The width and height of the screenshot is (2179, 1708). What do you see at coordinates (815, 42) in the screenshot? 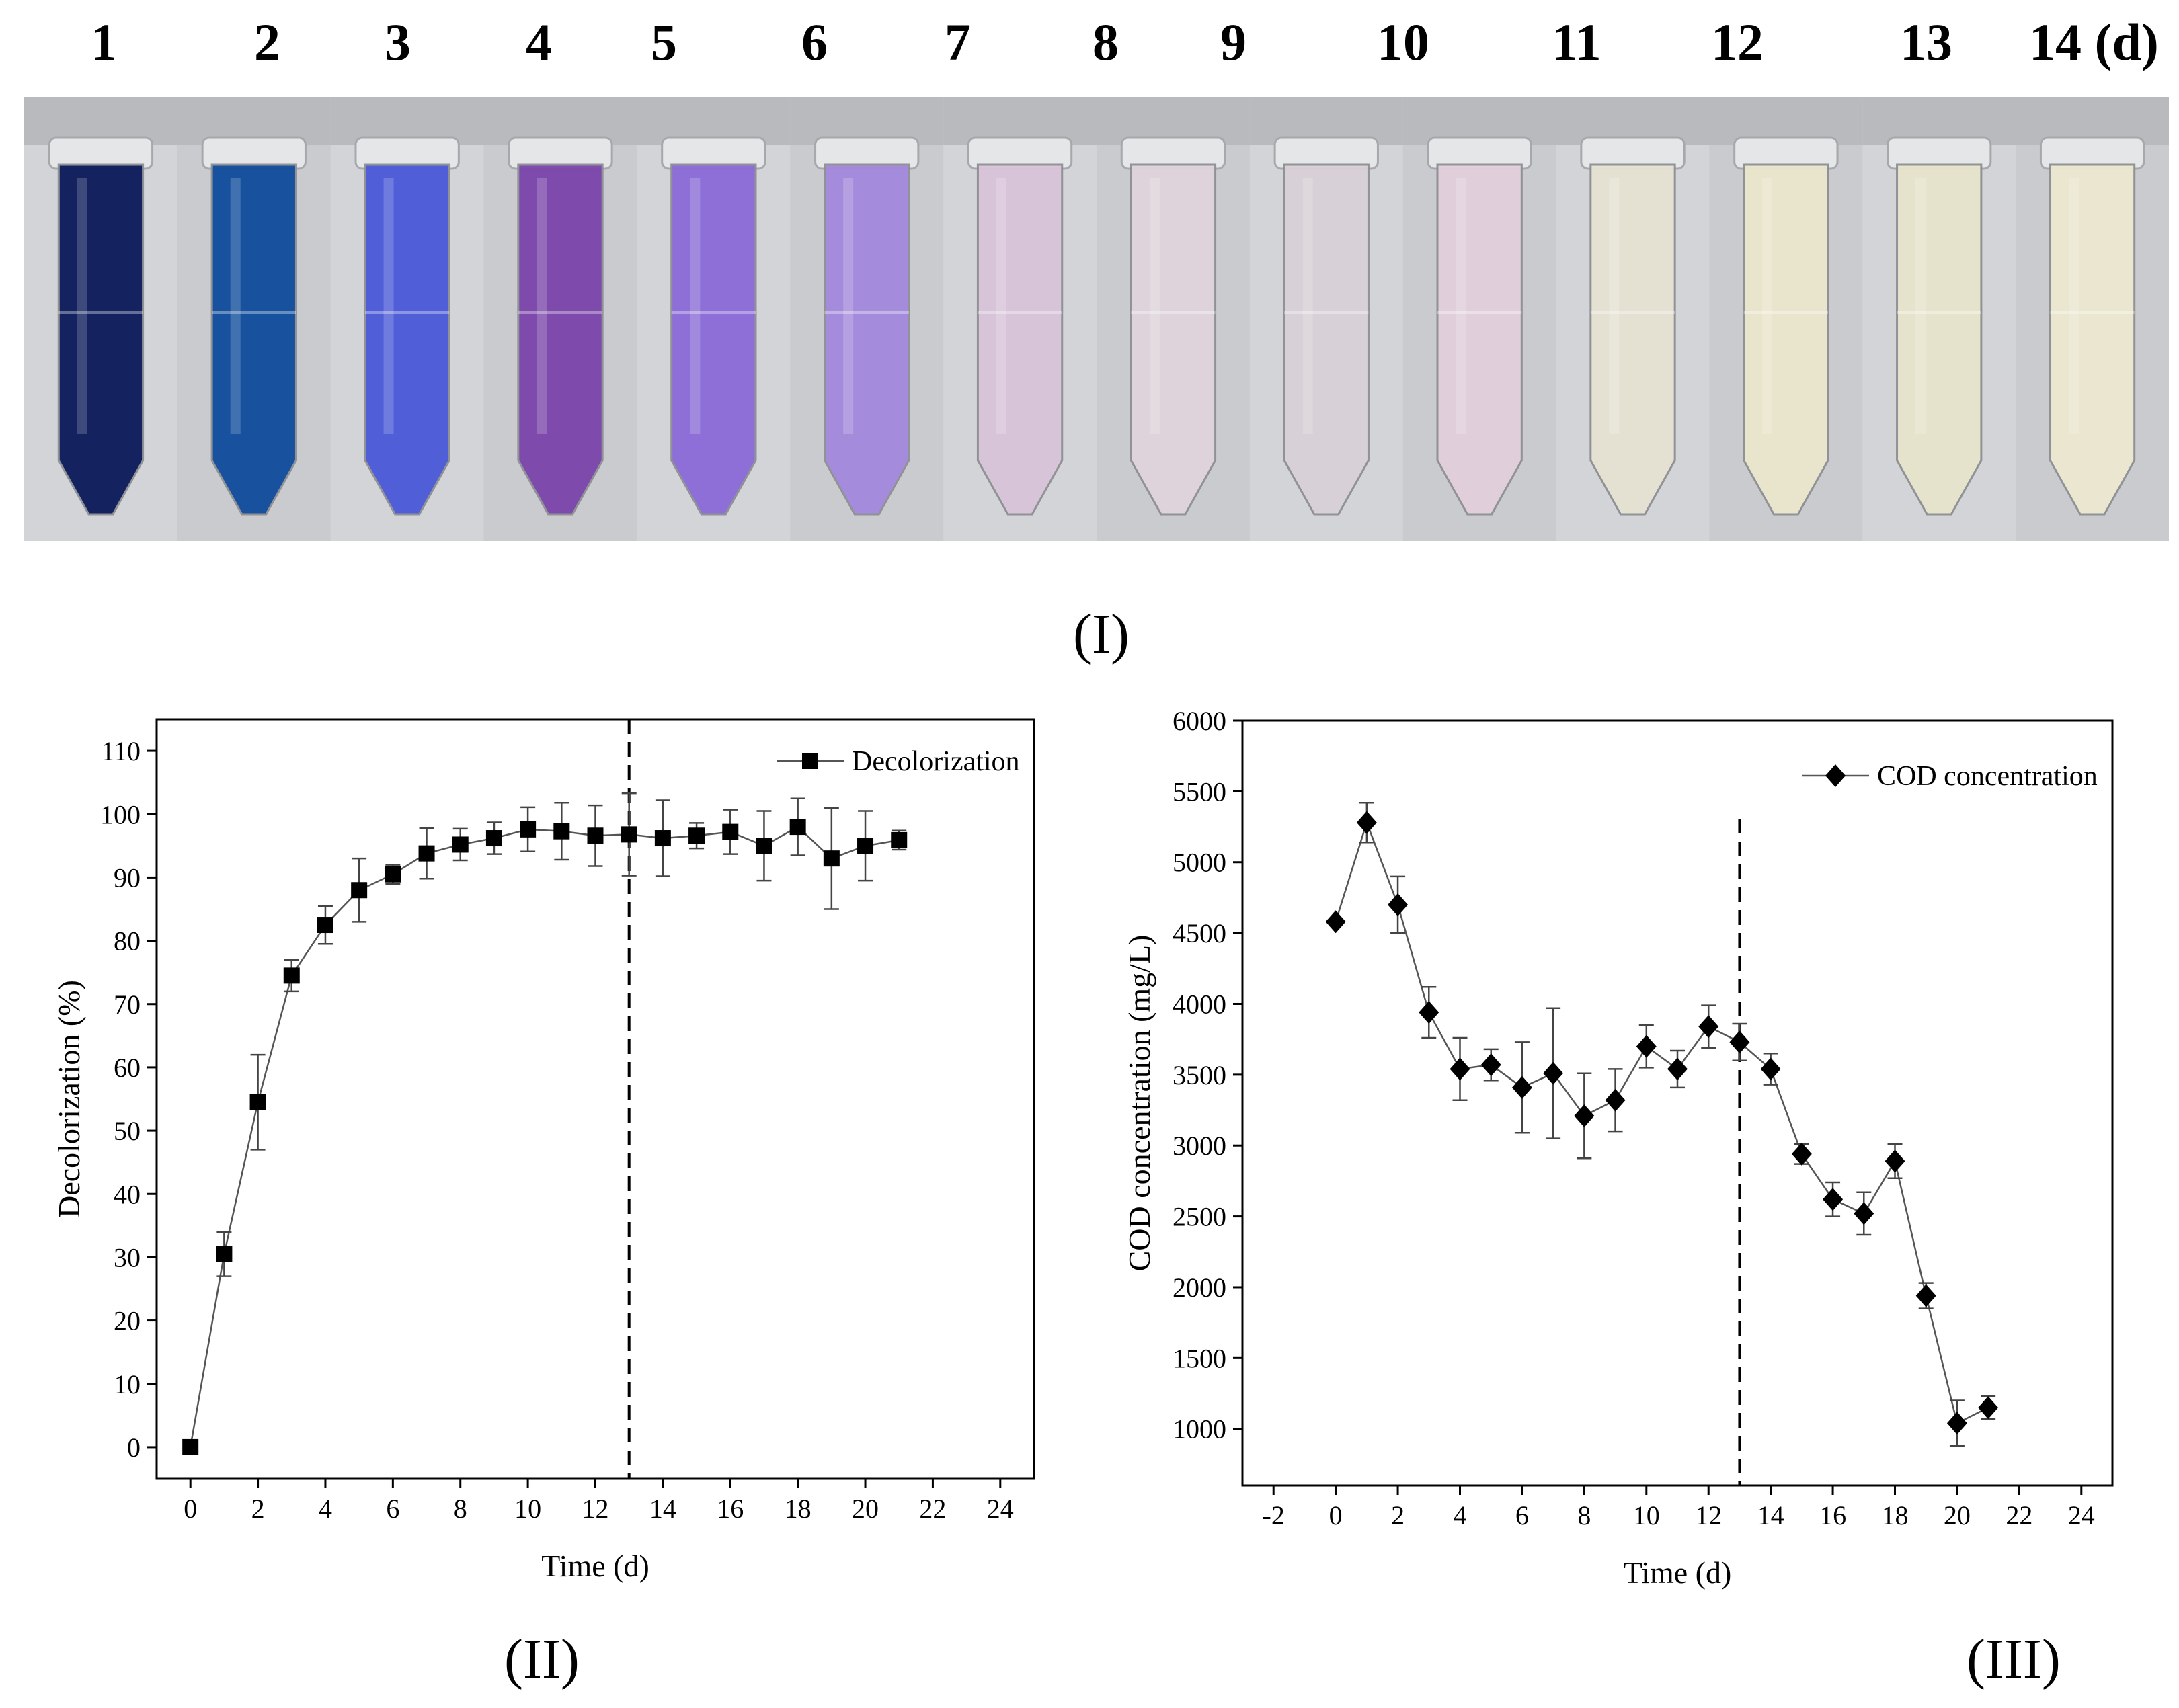
I see `day-label-6: 6` at bounding box center [815, 42].